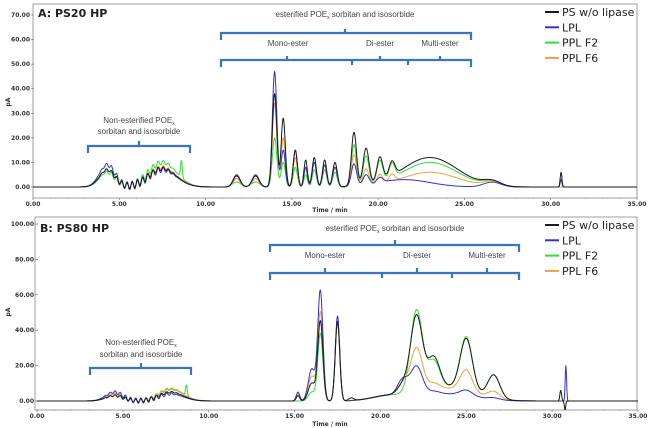 The height and width of the screenshot is (428, 650). I want to click on panel-a-x-ticks: 0.00 5.00 10.00 15.00 20.00 25.00 30.00 35.00, so click(336, 203).